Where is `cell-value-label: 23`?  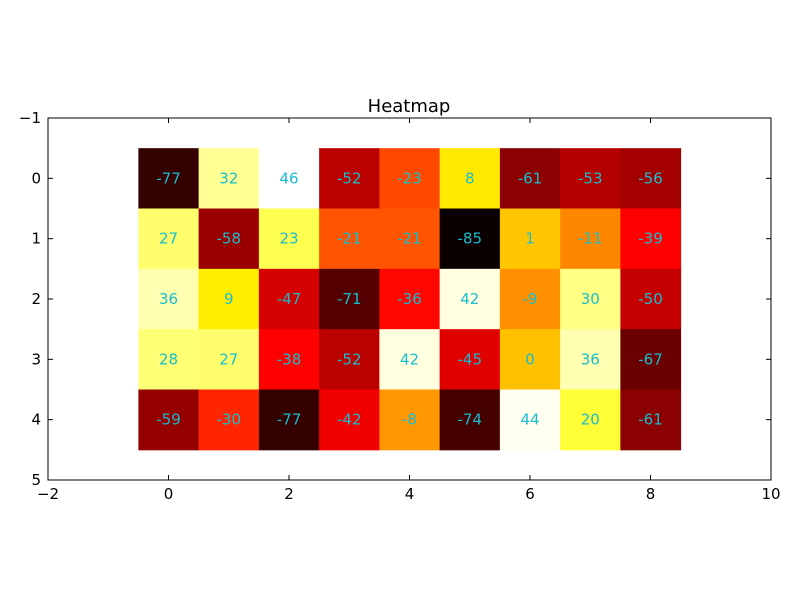 cell-value-label: 23 is located at coordinates (288, 239).